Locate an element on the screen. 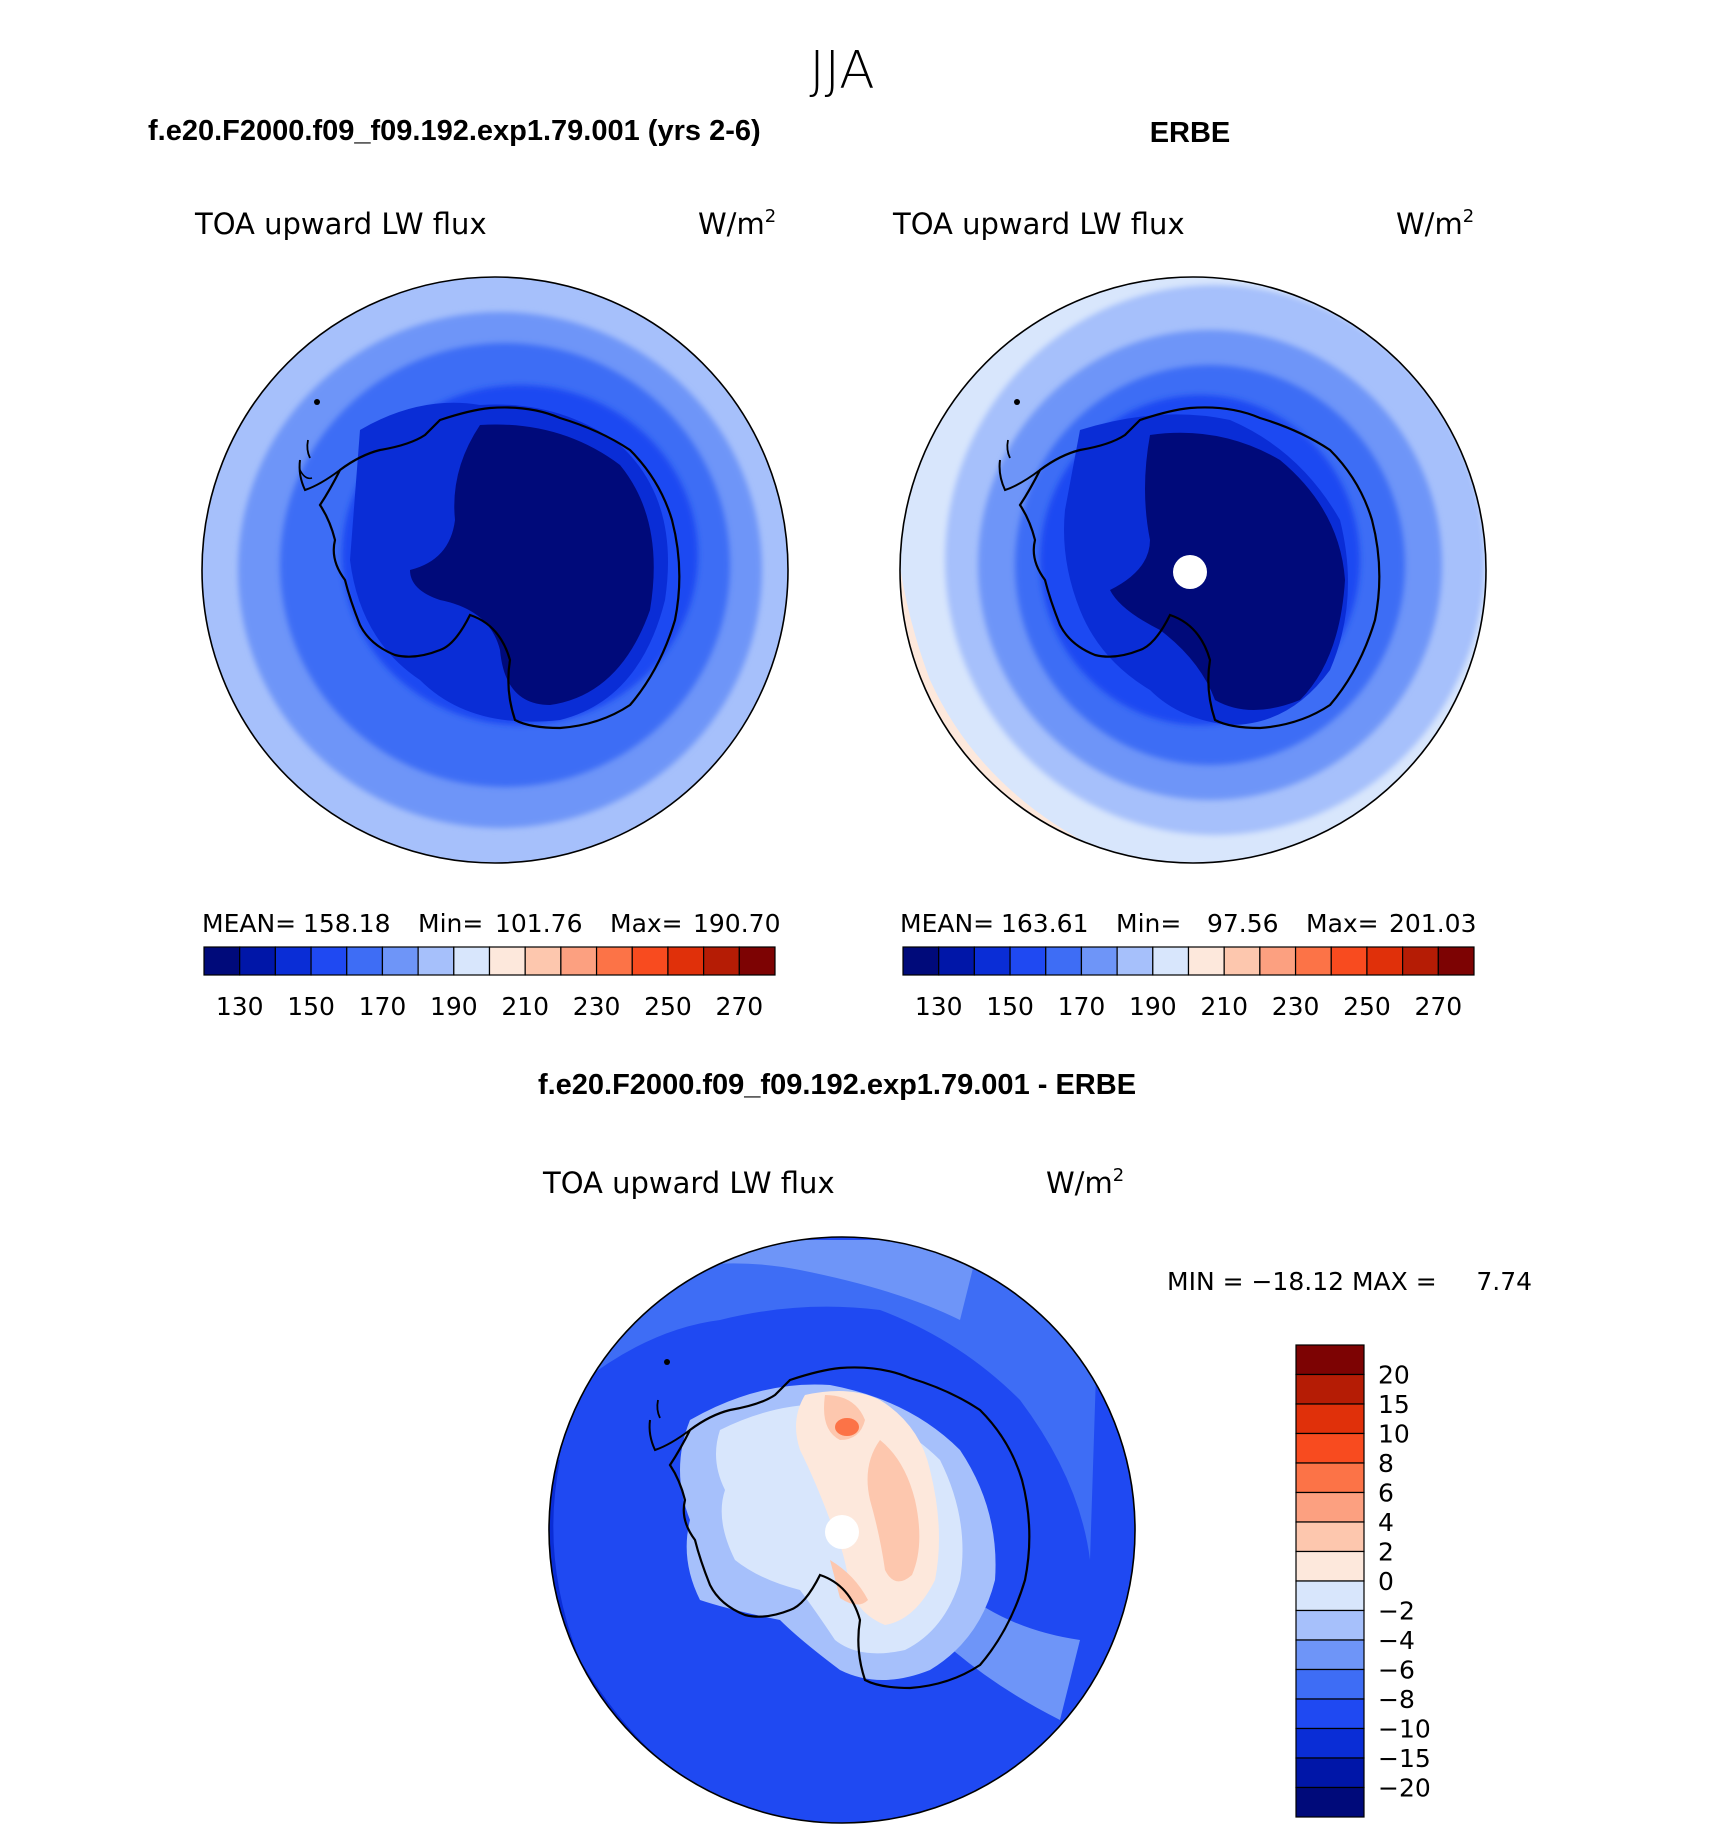  diff-variable-label: TOA upward LW flux is located at coordinates (688, 1183).